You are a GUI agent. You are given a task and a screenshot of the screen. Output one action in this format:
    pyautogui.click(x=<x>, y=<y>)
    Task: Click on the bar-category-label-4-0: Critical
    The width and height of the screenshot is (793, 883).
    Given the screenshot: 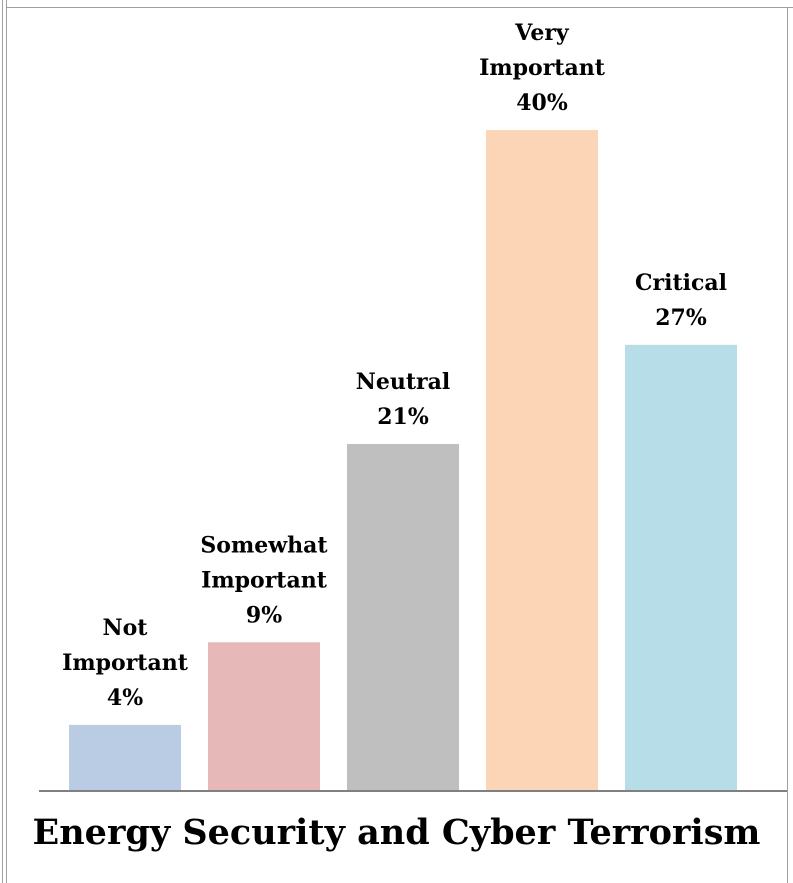 What is the action you would take?
    pyautogui.click(x=681, y=283)
    